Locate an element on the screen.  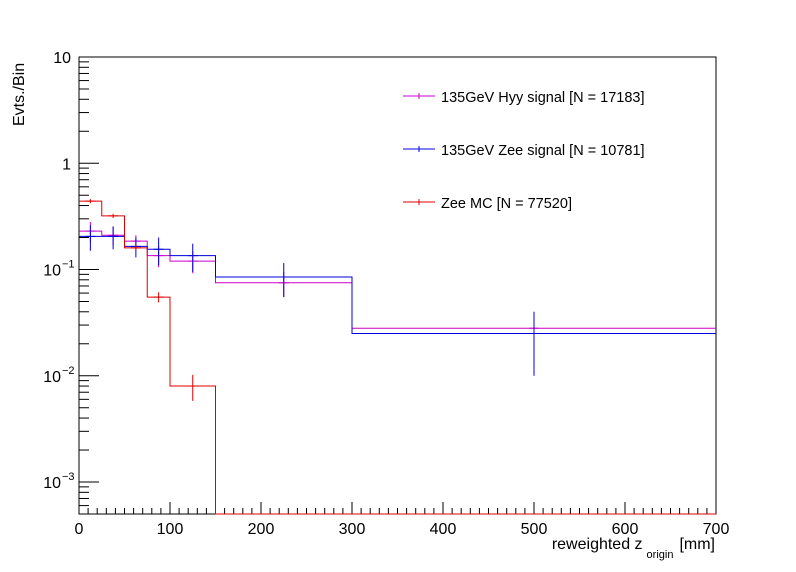
y-tick-exponent: −2 is located at coordinates (68, 371).